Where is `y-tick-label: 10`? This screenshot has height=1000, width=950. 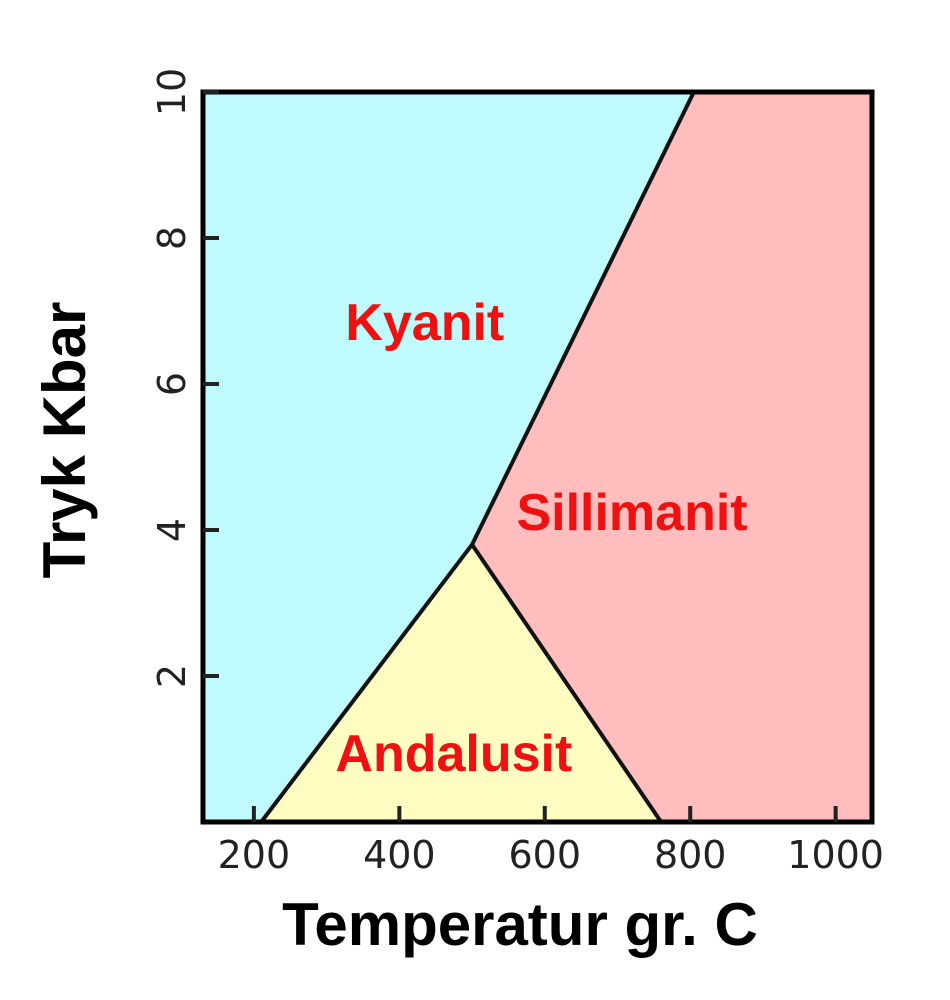
y-tick-label: 10 is located at coordinates (172, 92).